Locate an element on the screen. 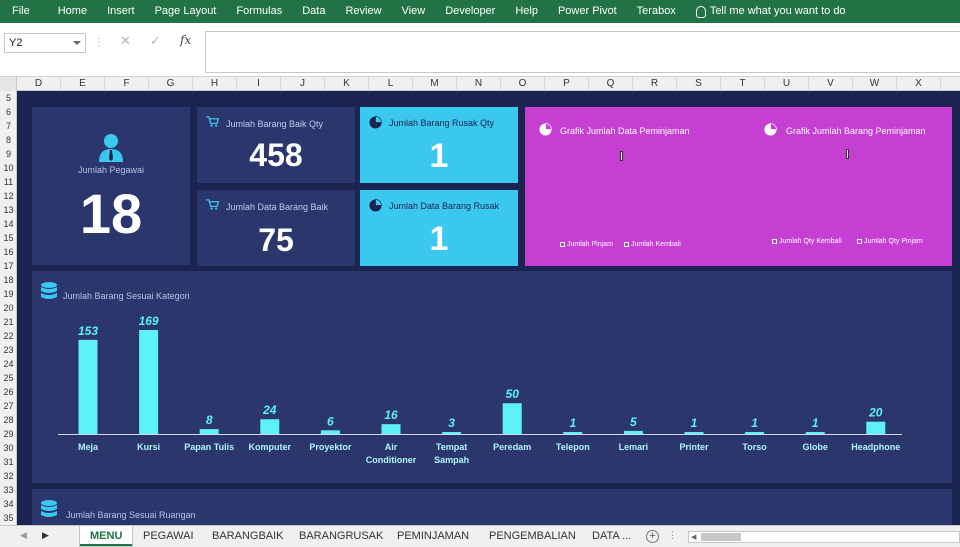 This screenshot has height=547, width=960. formula-input is located at coordinates (582, 52).